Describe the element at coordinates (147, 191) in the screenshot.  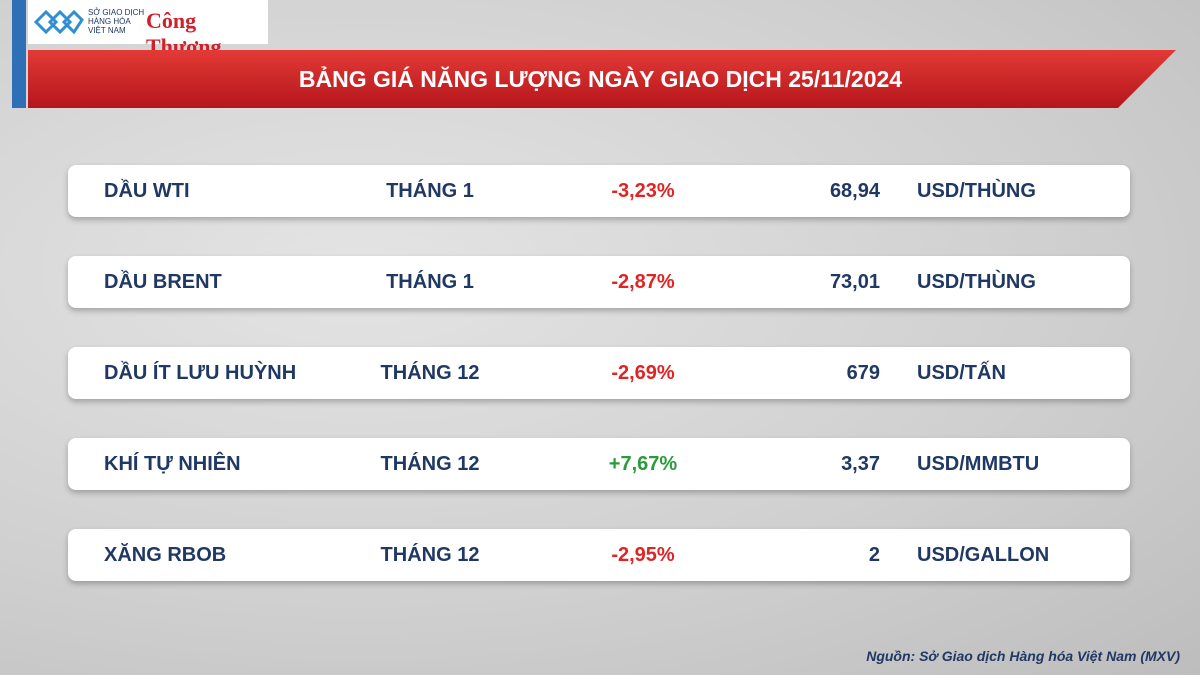
I see `commodity: DẦU WTI` at that location.